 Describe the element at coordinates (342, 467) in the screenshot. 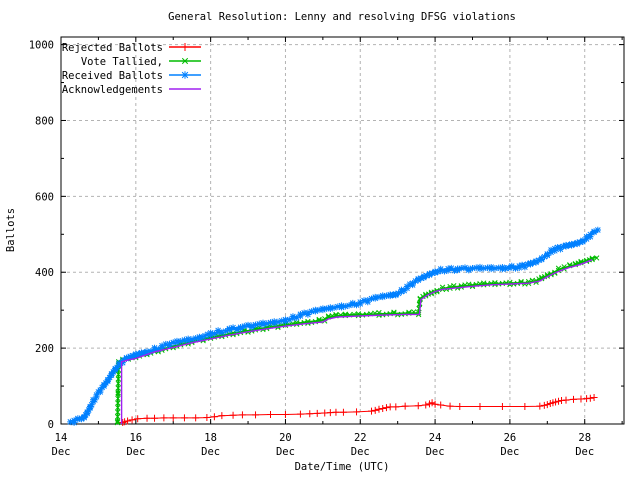

I see `x-axis-label: Date/Time (UTC)` at that location.